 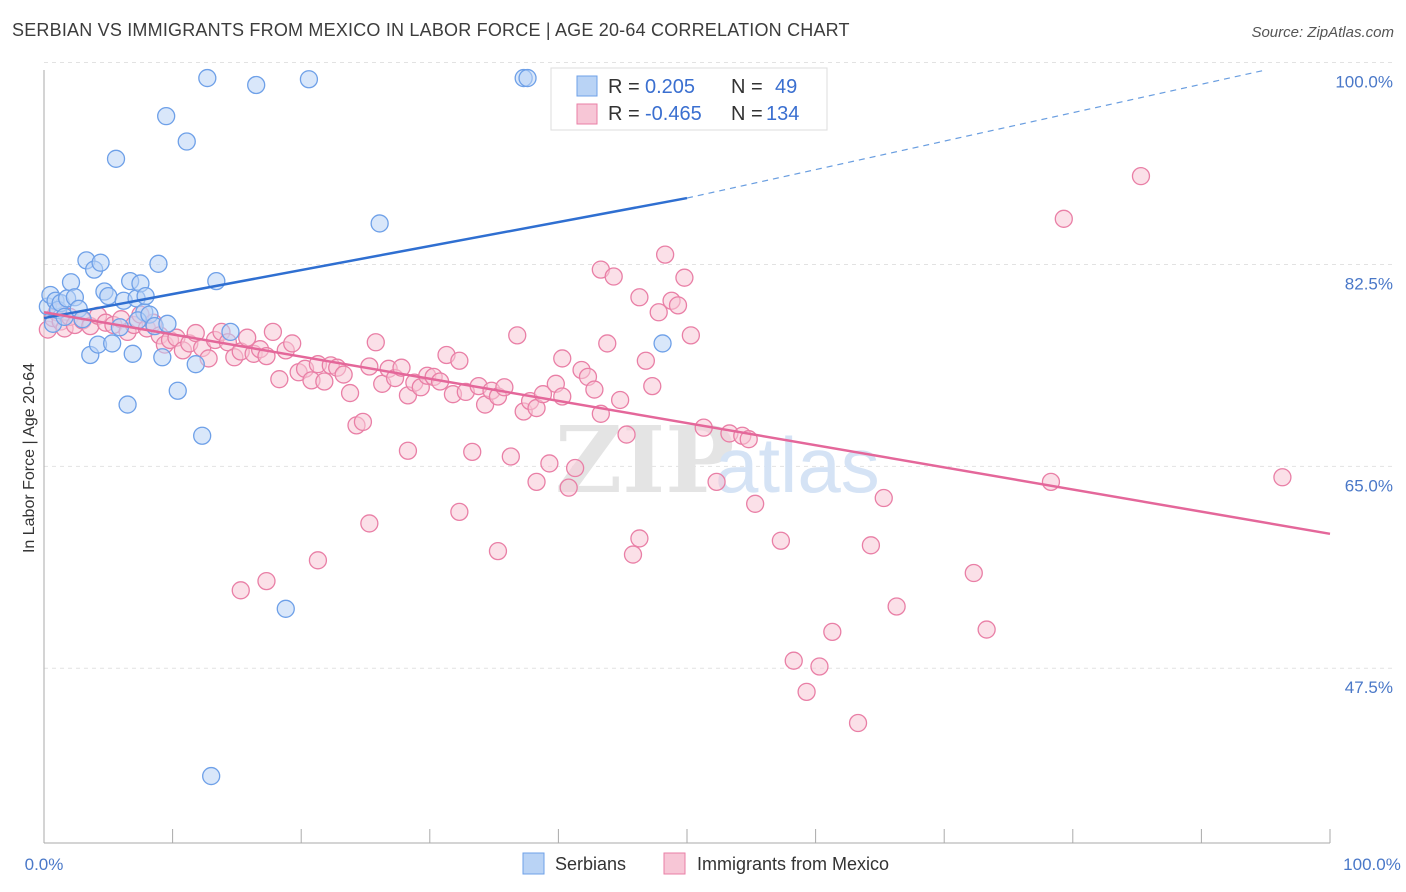 What do you see at coordinates (782, 114) in the screenshot?
I see `legend-n-value-mexico: 134` at bounding box center [782, 114].